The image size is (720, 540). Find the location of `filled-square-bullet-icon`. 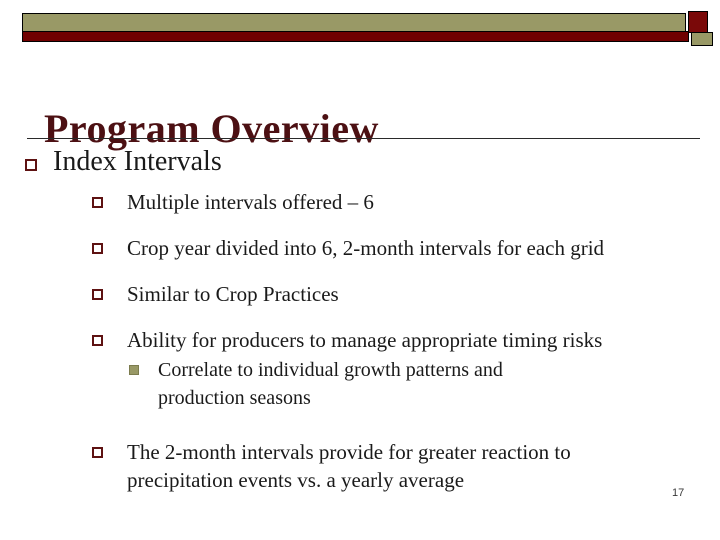

filled-square-bullet-icon is located at coordinates (134, 370).